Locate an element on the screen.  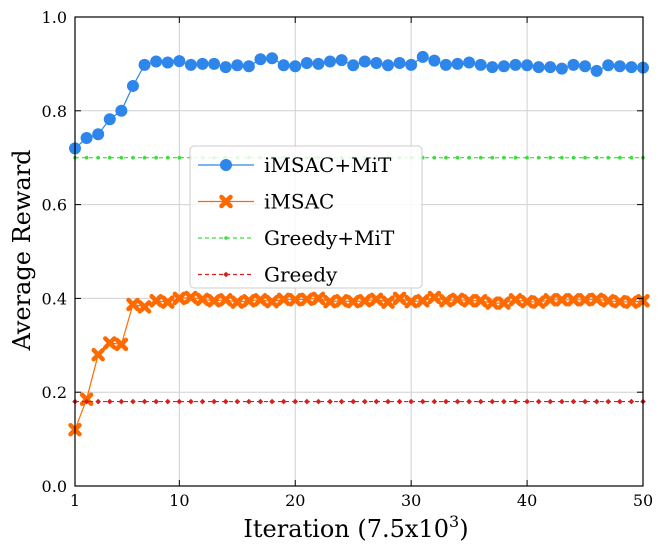
x-axis-label-close: ) is located at coordinates (463, 529).